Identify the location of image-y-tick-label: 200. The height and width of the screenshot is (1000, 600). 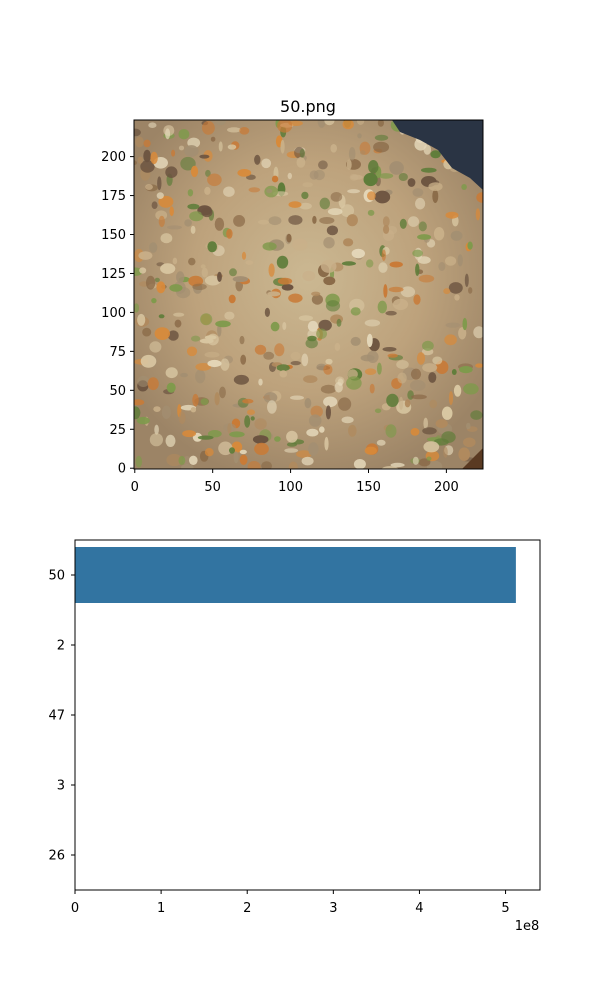
(113, 157).